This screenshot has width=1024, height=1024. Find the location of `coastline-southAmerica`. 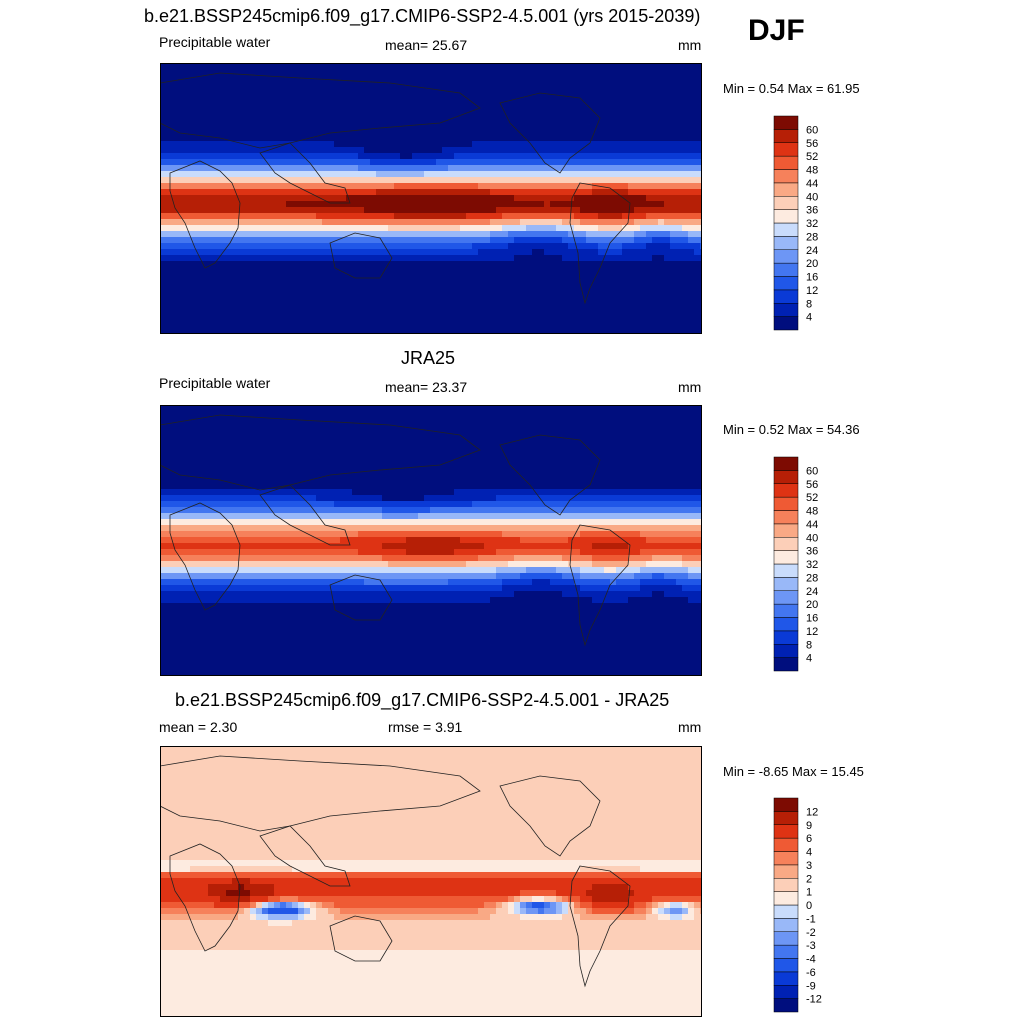

coastline-southAmerica is located at coordinates (600, 243).